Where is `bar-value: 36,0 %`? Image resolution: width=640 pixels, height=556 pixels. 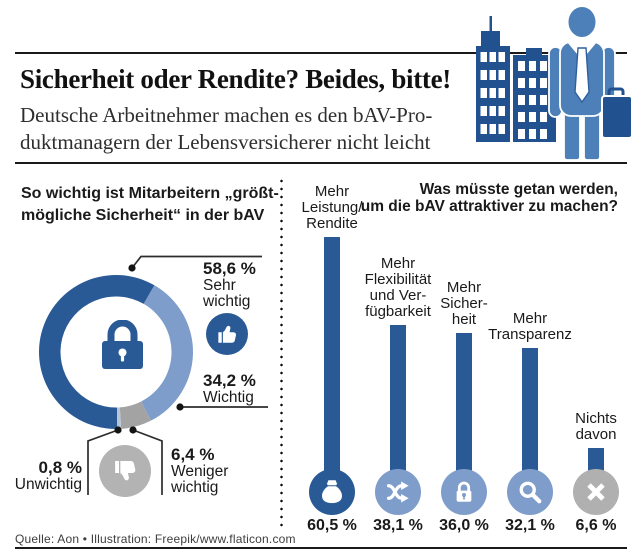 bar-value: 36,0 % is located at coordinates (464, 525).